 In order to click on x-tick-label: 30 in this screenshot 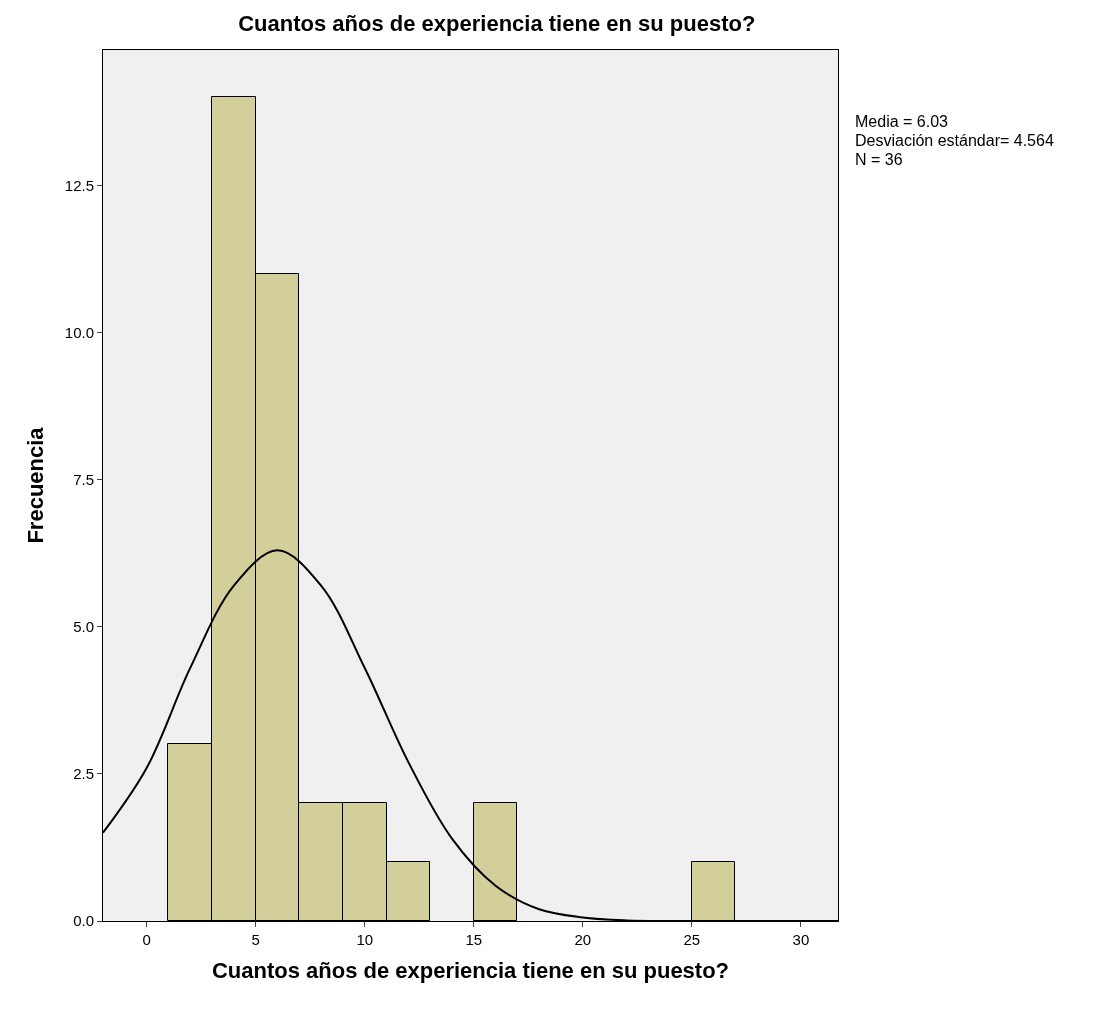, I will do `click(801, 939)`.